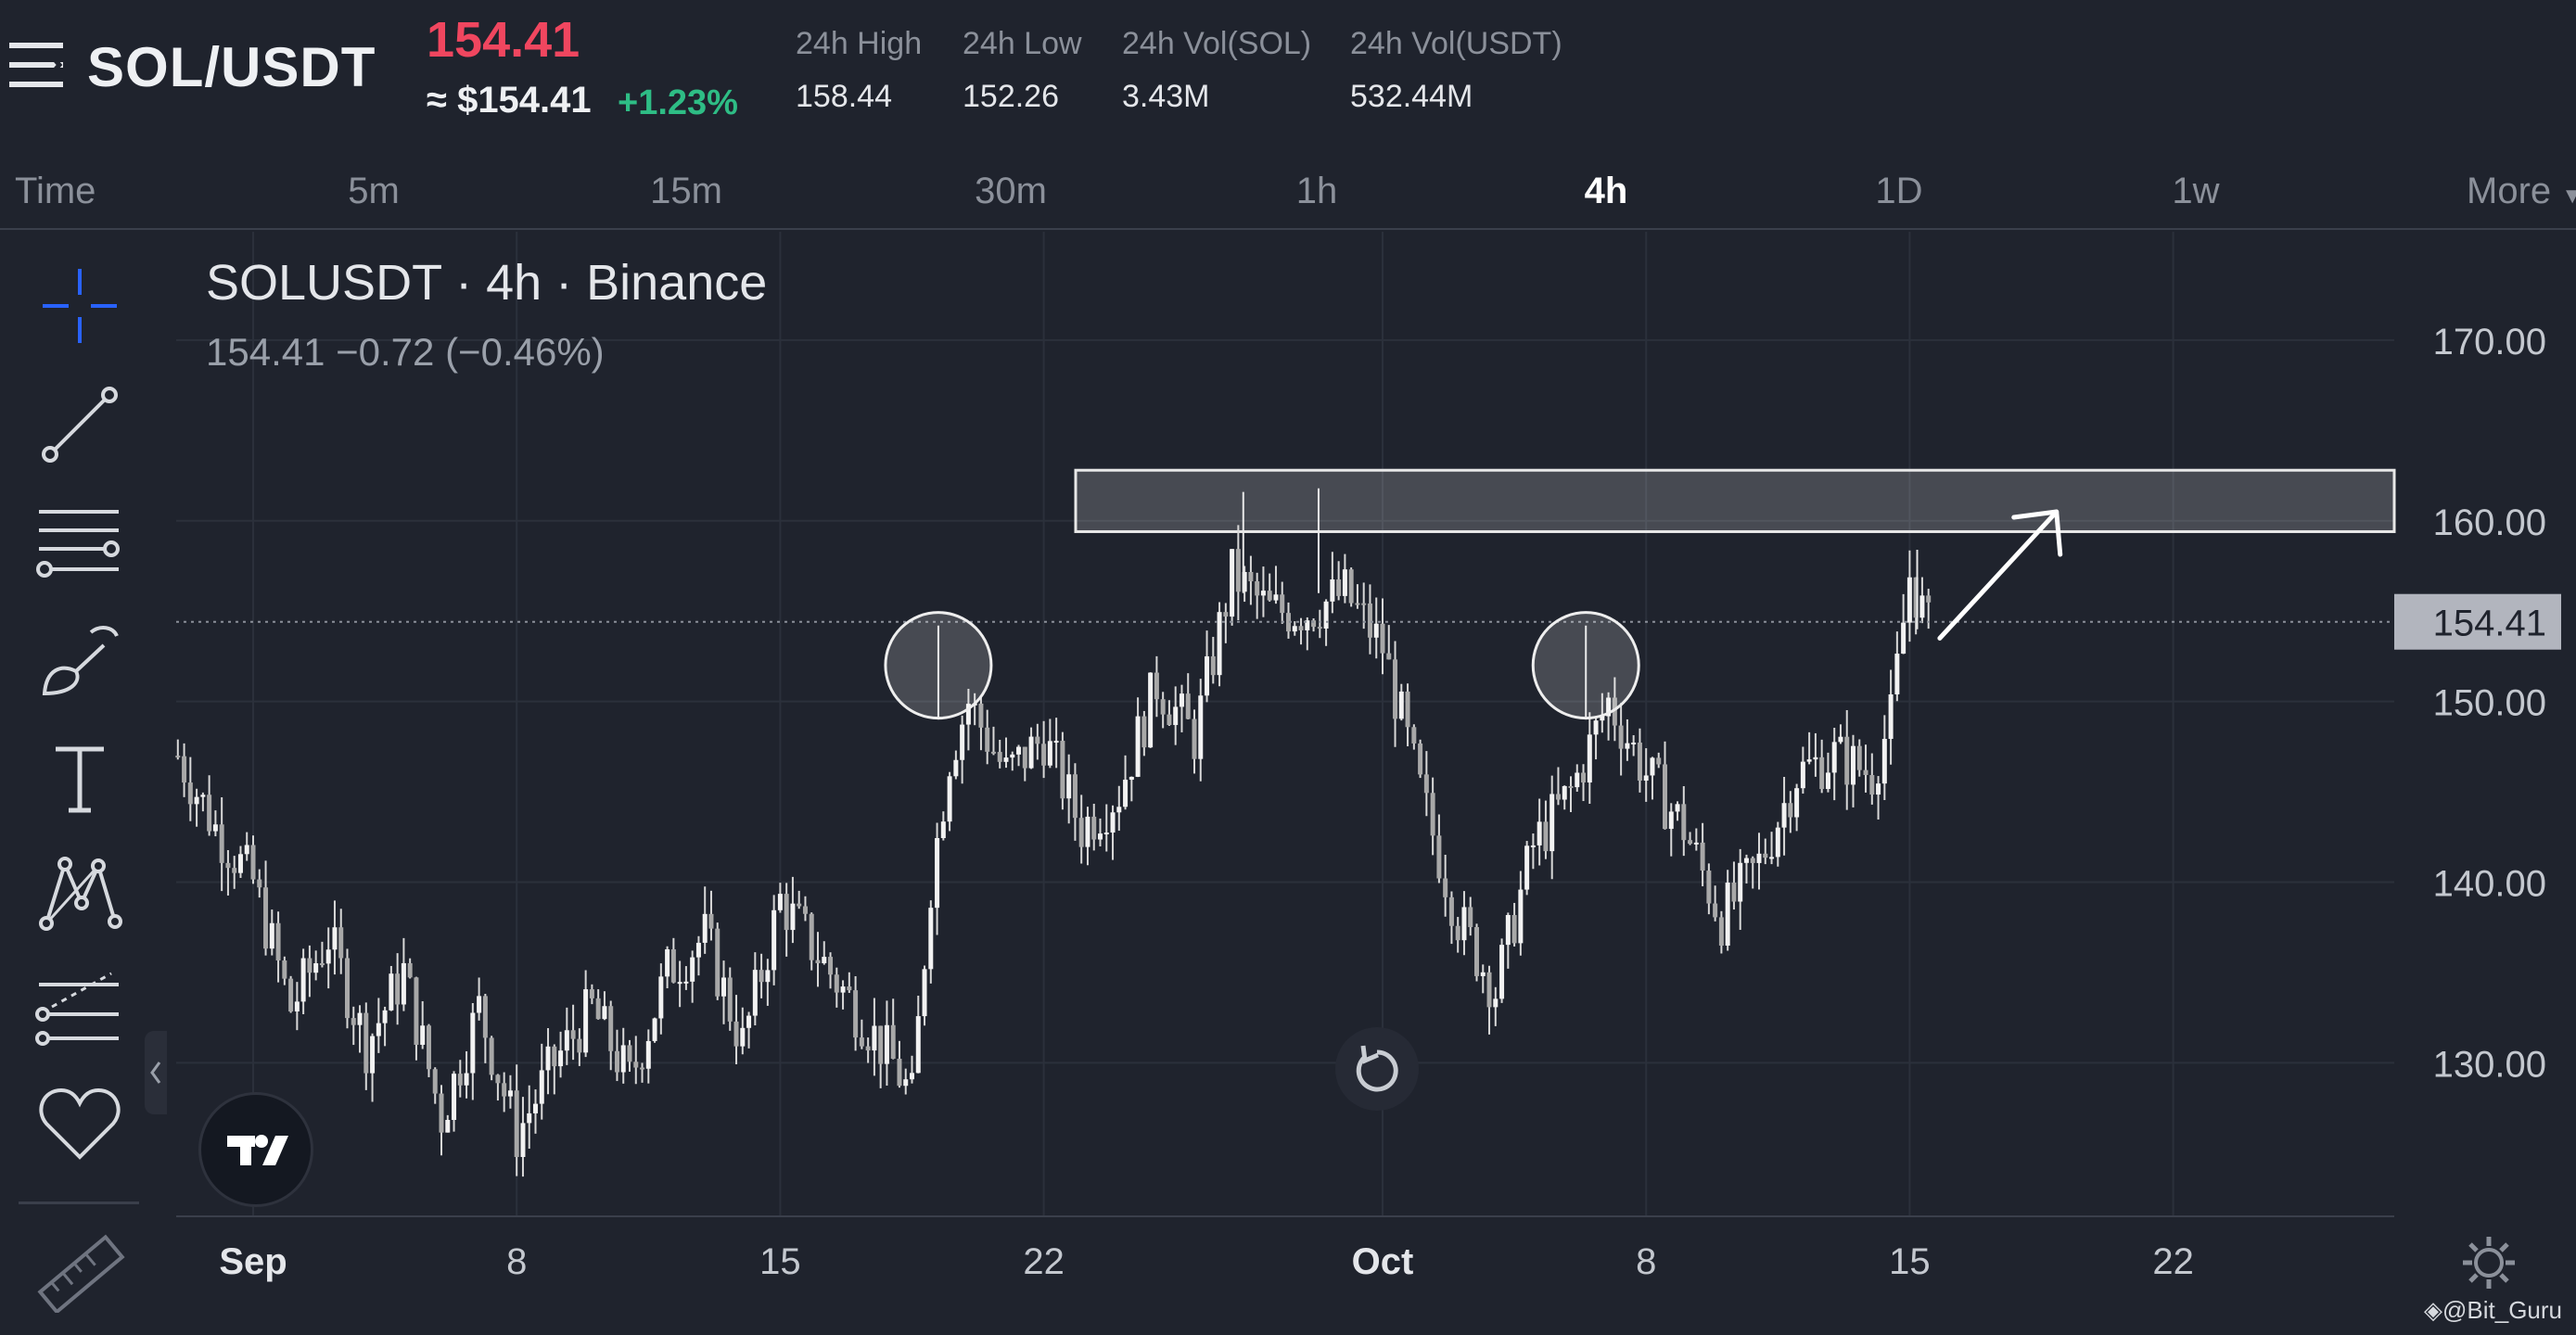  What do you see at coordinates (2489, 703) in the screenshot?
I see `y-tick-label: 150.00` at bounding box center [2489, 703].